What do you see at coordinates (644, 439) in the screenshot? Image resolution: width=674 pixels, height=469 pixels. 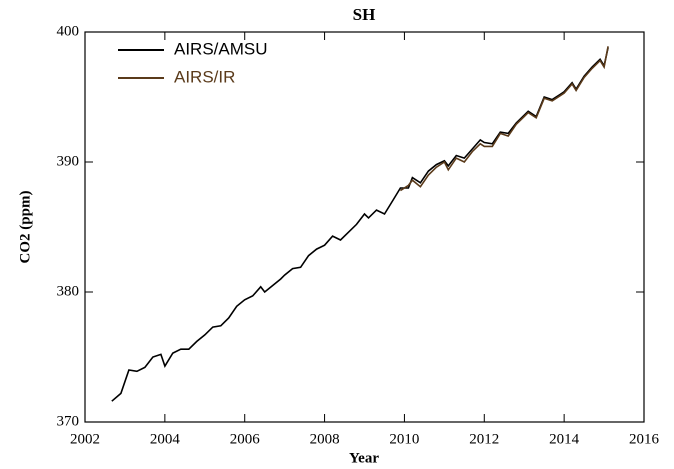 I see `x-tick-label: 2016` at bounding box center [644, 439].